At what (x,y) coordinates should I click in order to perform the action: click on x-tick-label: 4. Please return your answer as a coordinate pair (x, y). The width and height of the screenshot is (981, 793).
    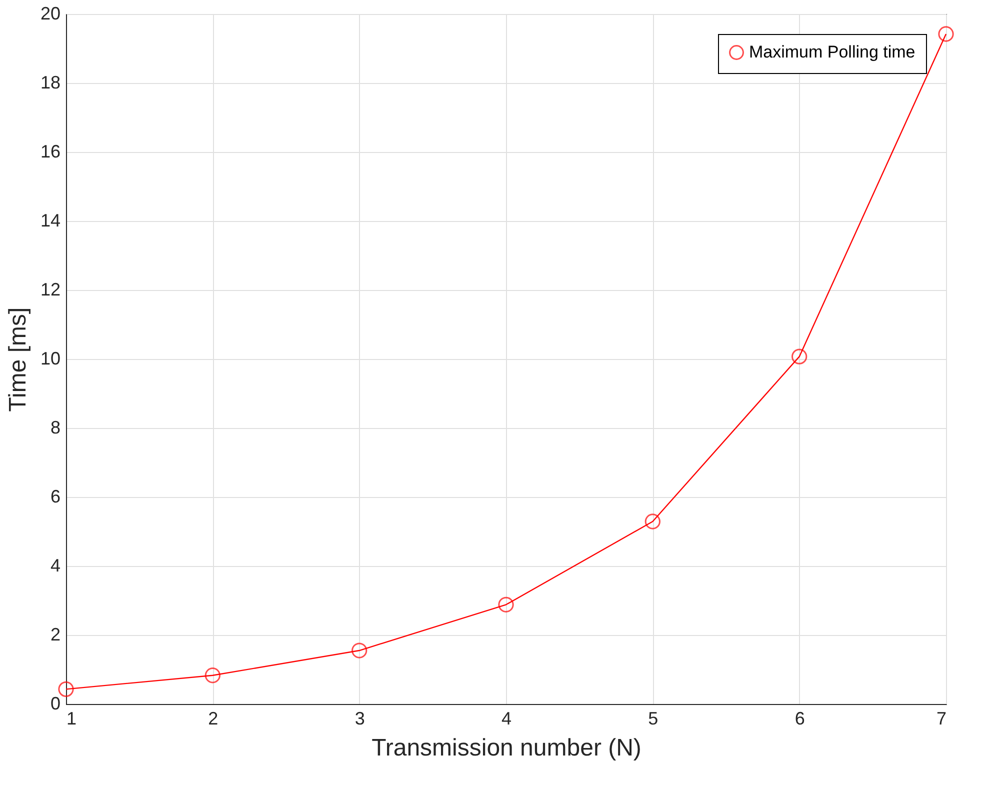
    Looking at the image, I should click on (506, 718).